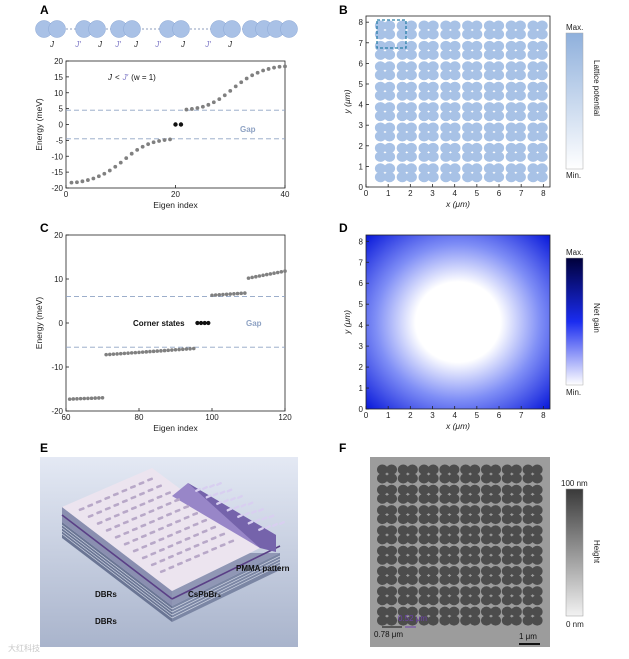 The image size is (629, 659). What do you see at coordinates (361, 63) in the screenshot?
I see `y-tick-label: 6` at bounding box center [361, 63].